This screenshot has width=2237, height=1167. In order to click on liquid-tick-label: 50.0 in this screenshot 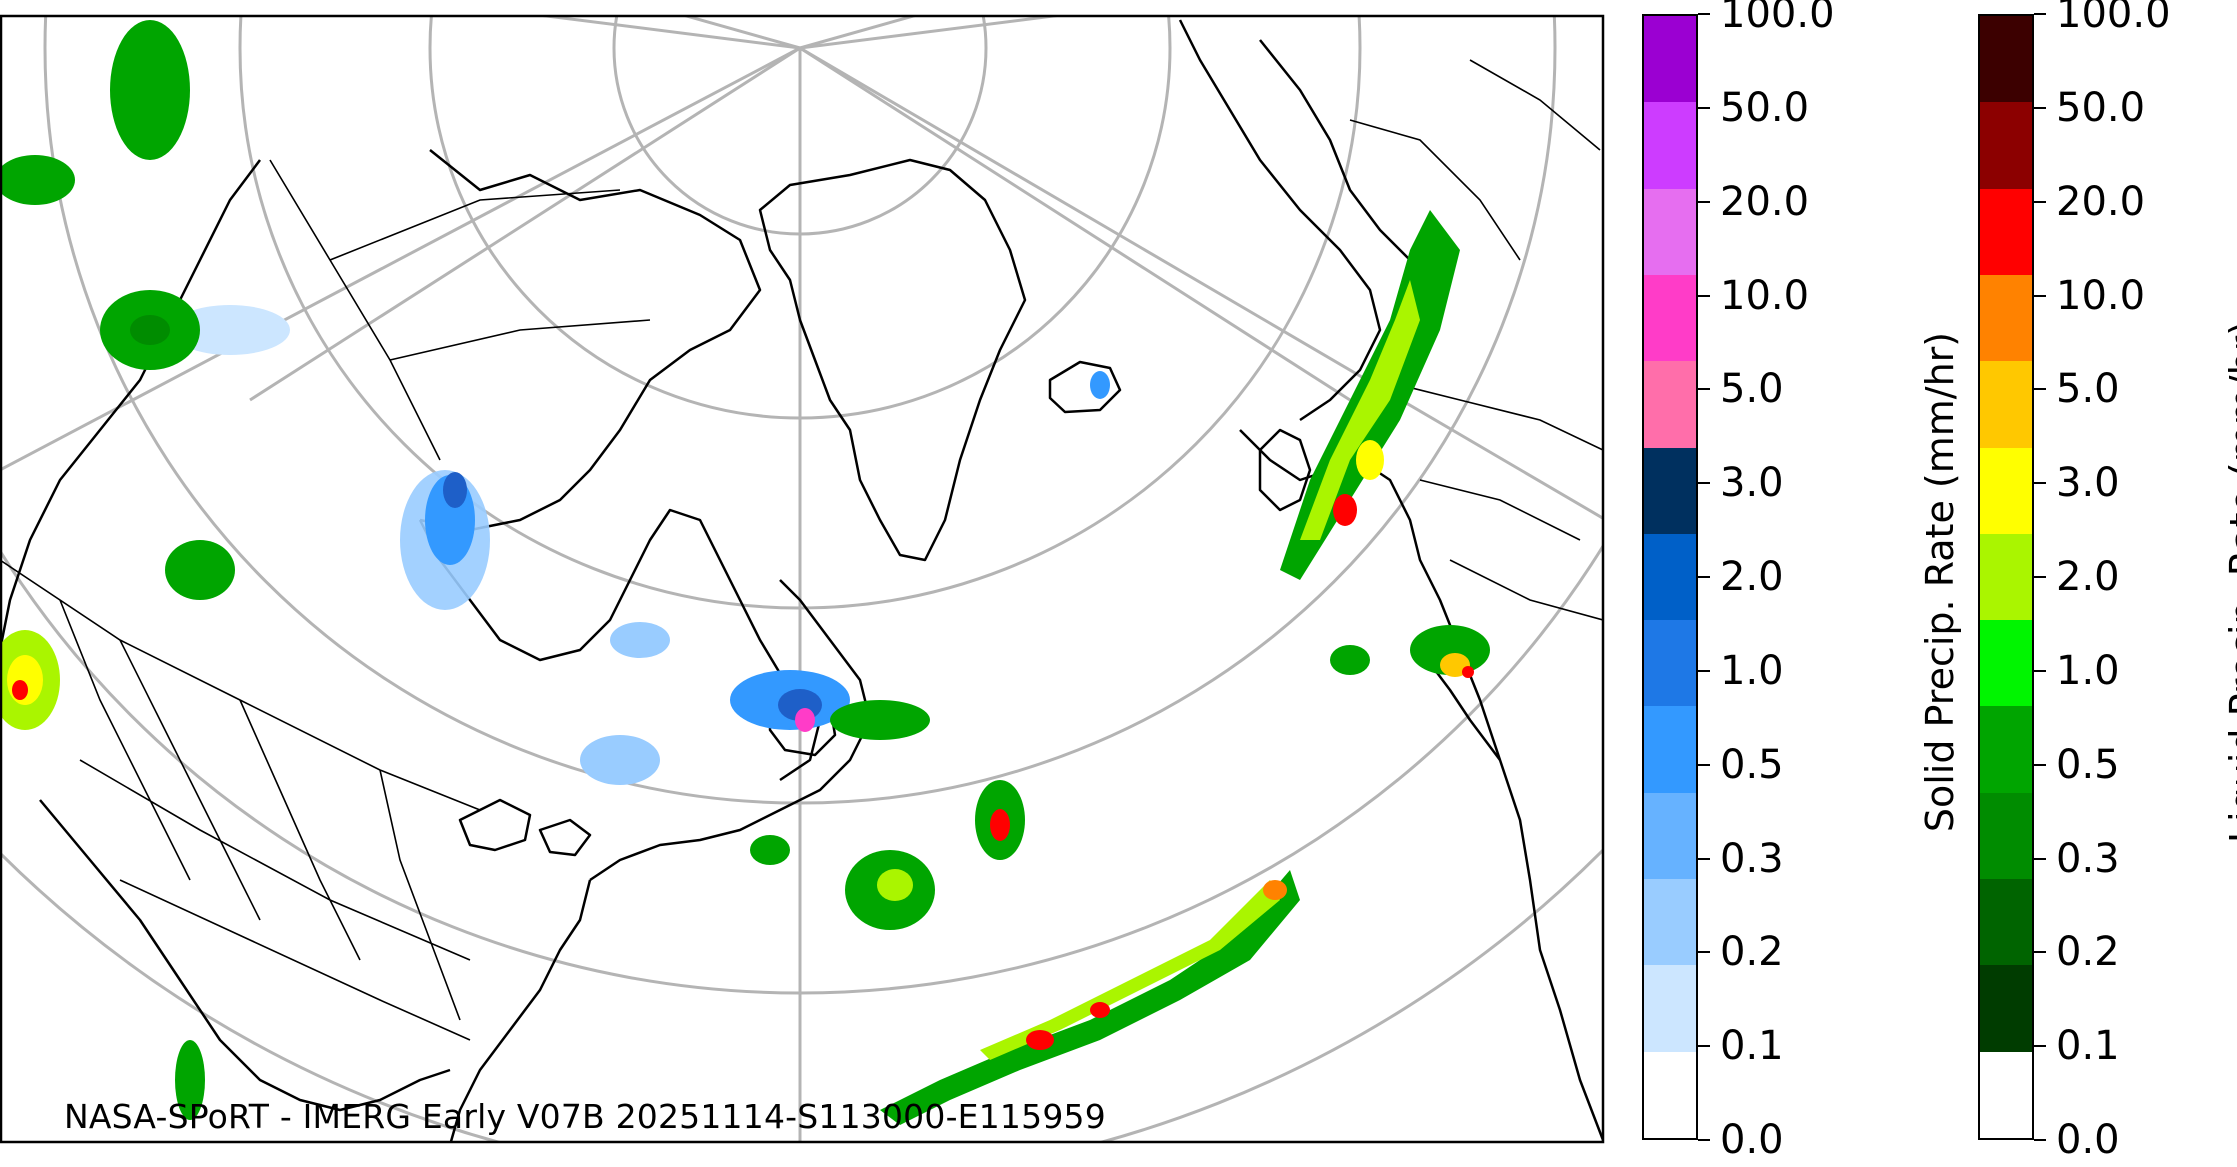, I will do `click(2101, 107)`.